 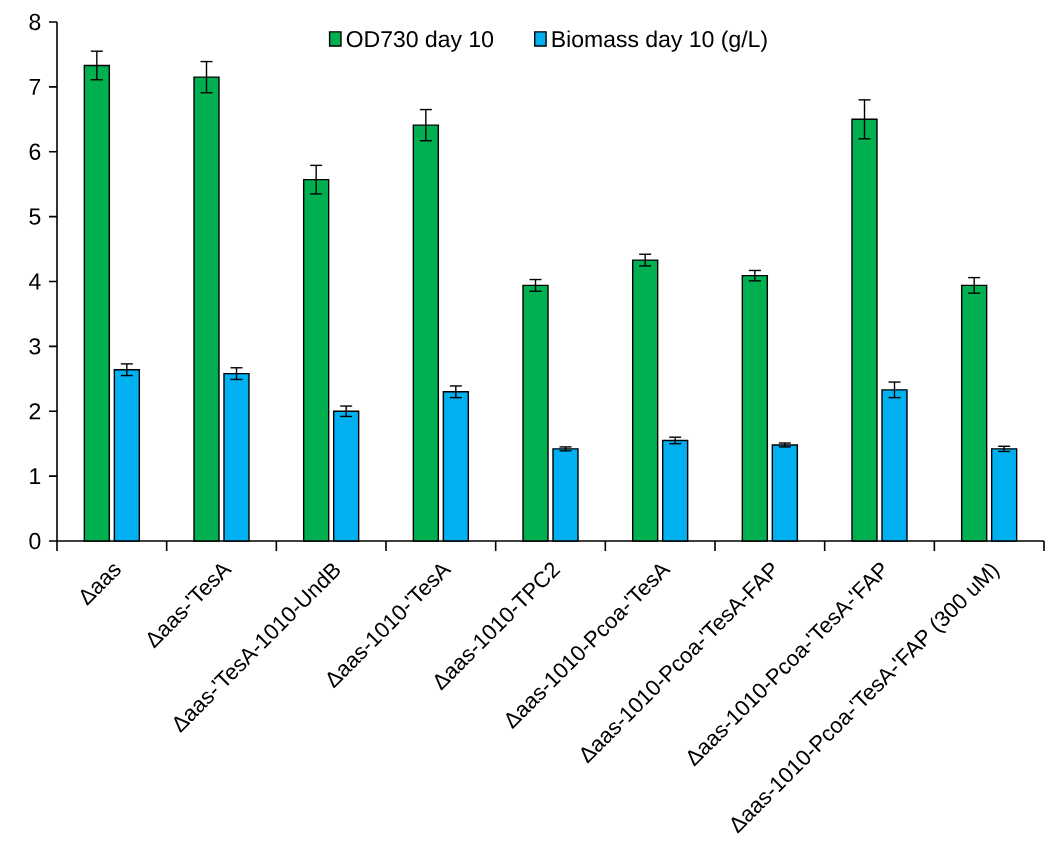 What do you see at coordinates (659, 41) in the screenshot?
I see `legend-label: Biomass day 10 (g/L)` at bounding box center [659, 41].